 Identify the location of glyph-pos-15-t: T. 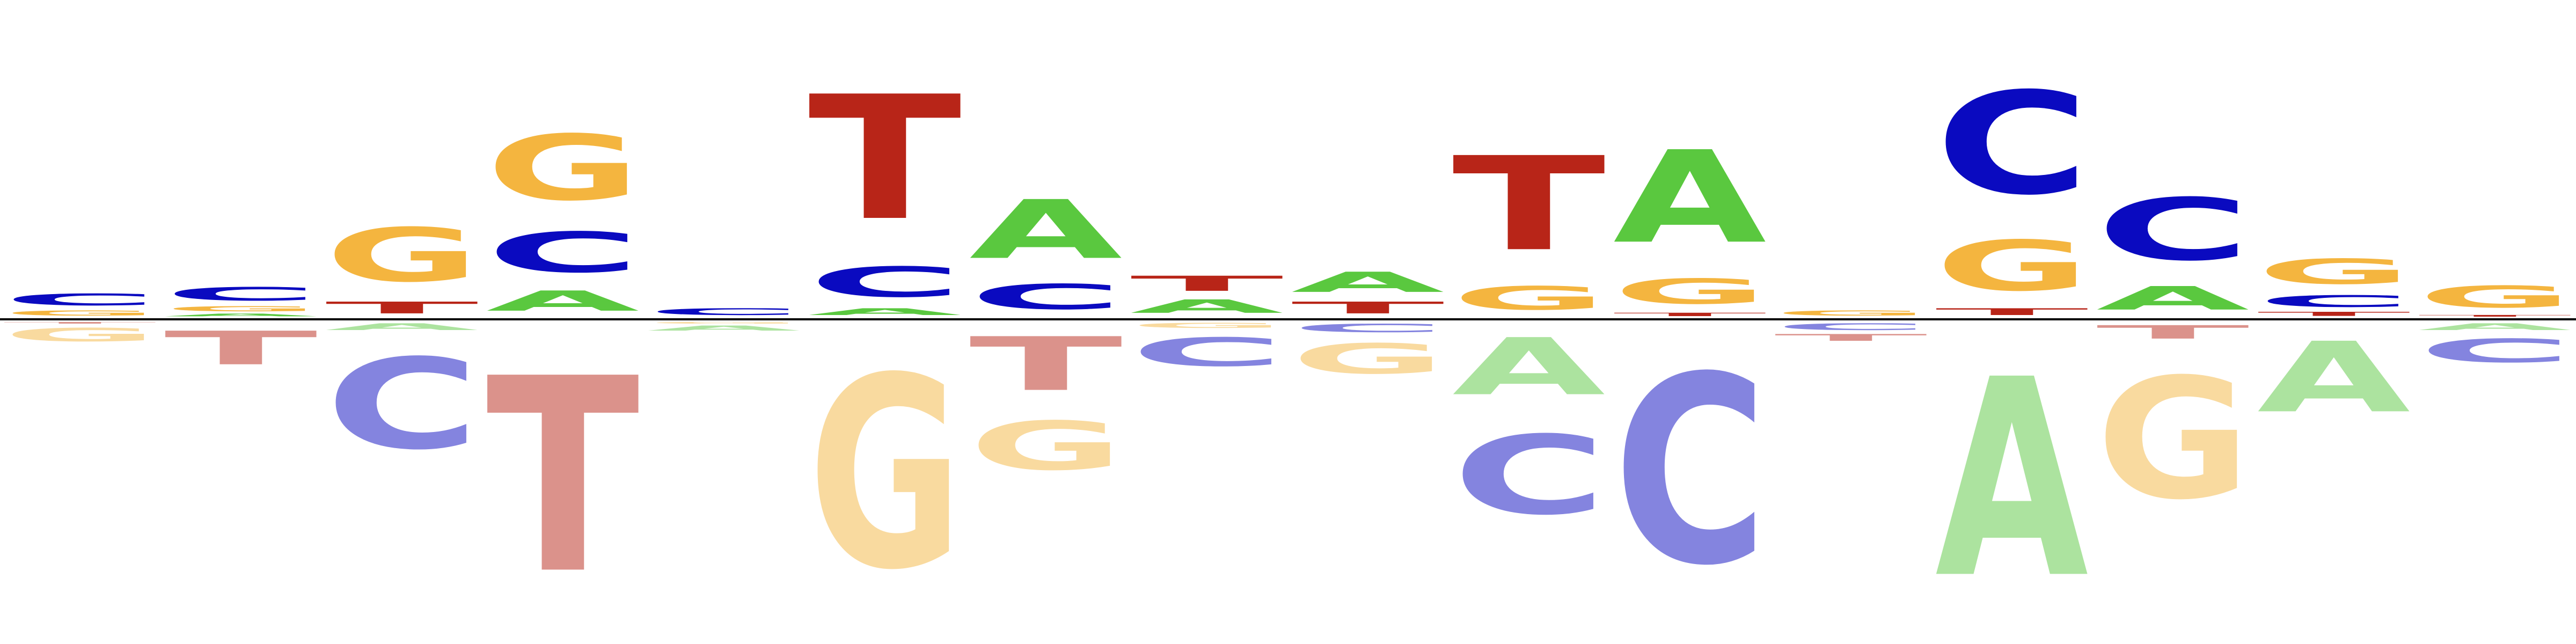
(2334, 314).